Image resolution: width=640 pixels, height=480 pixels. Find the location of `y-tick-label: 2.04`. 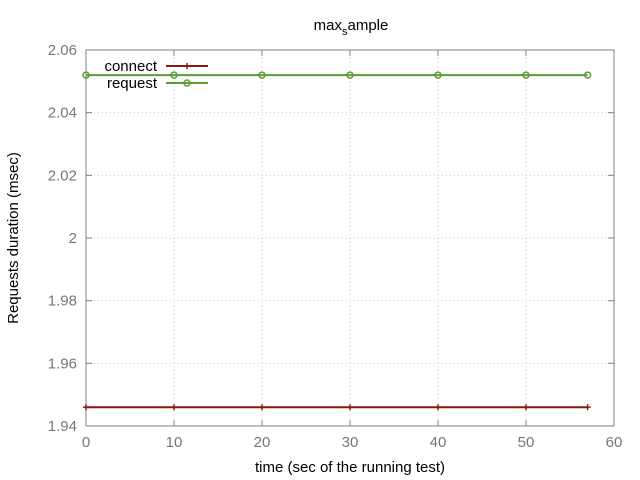

y-tick-label: 2.04 is located at coordinates (62, 113).